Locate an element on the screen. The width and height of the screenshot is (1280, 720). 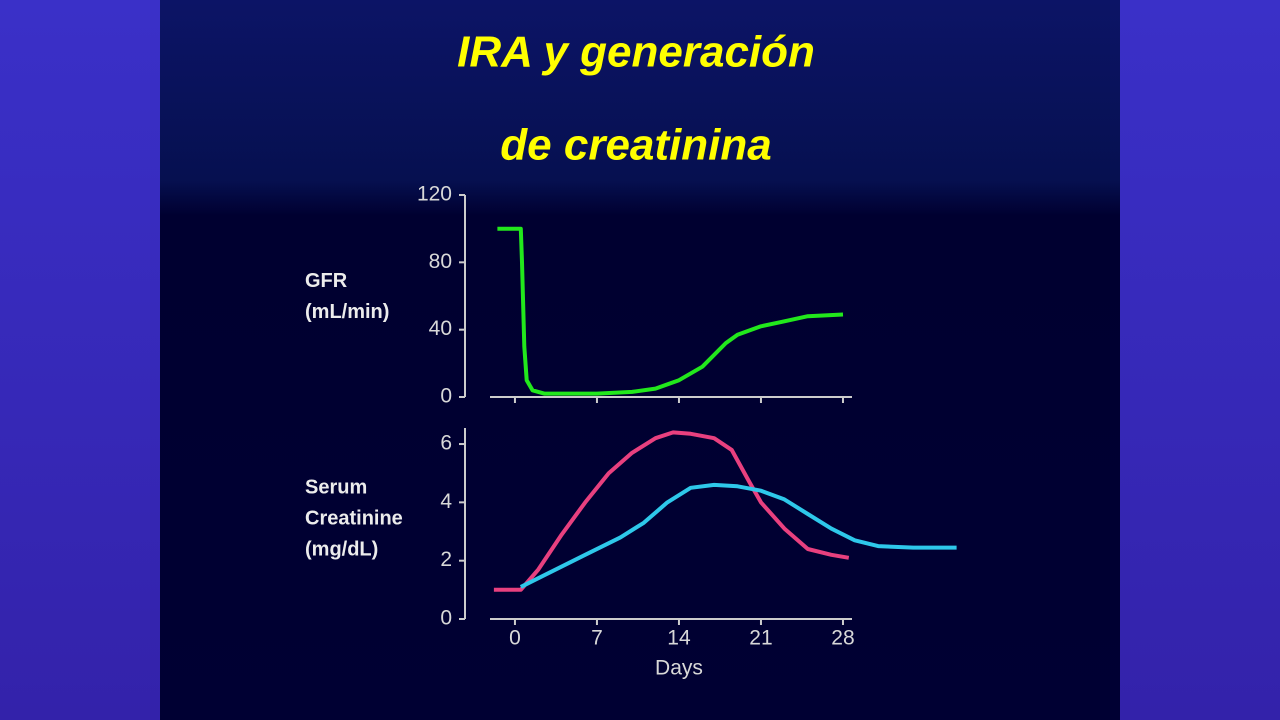
slide-title: IRA y generación is located at coordinates (636, 52).